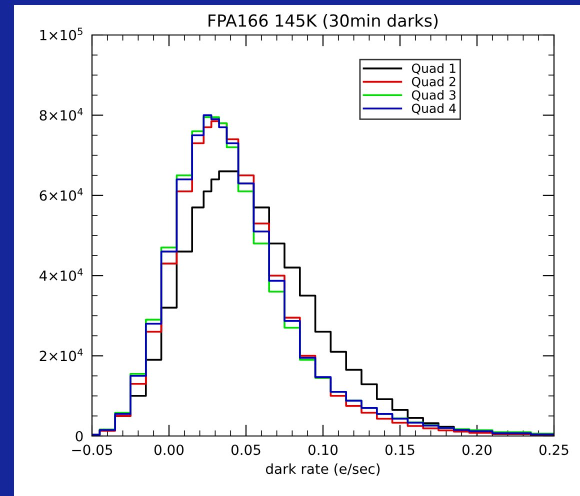  Describe the element at coordinates (434, 68) in the screenshot. I see `legend-label: Quad 1` at that location.